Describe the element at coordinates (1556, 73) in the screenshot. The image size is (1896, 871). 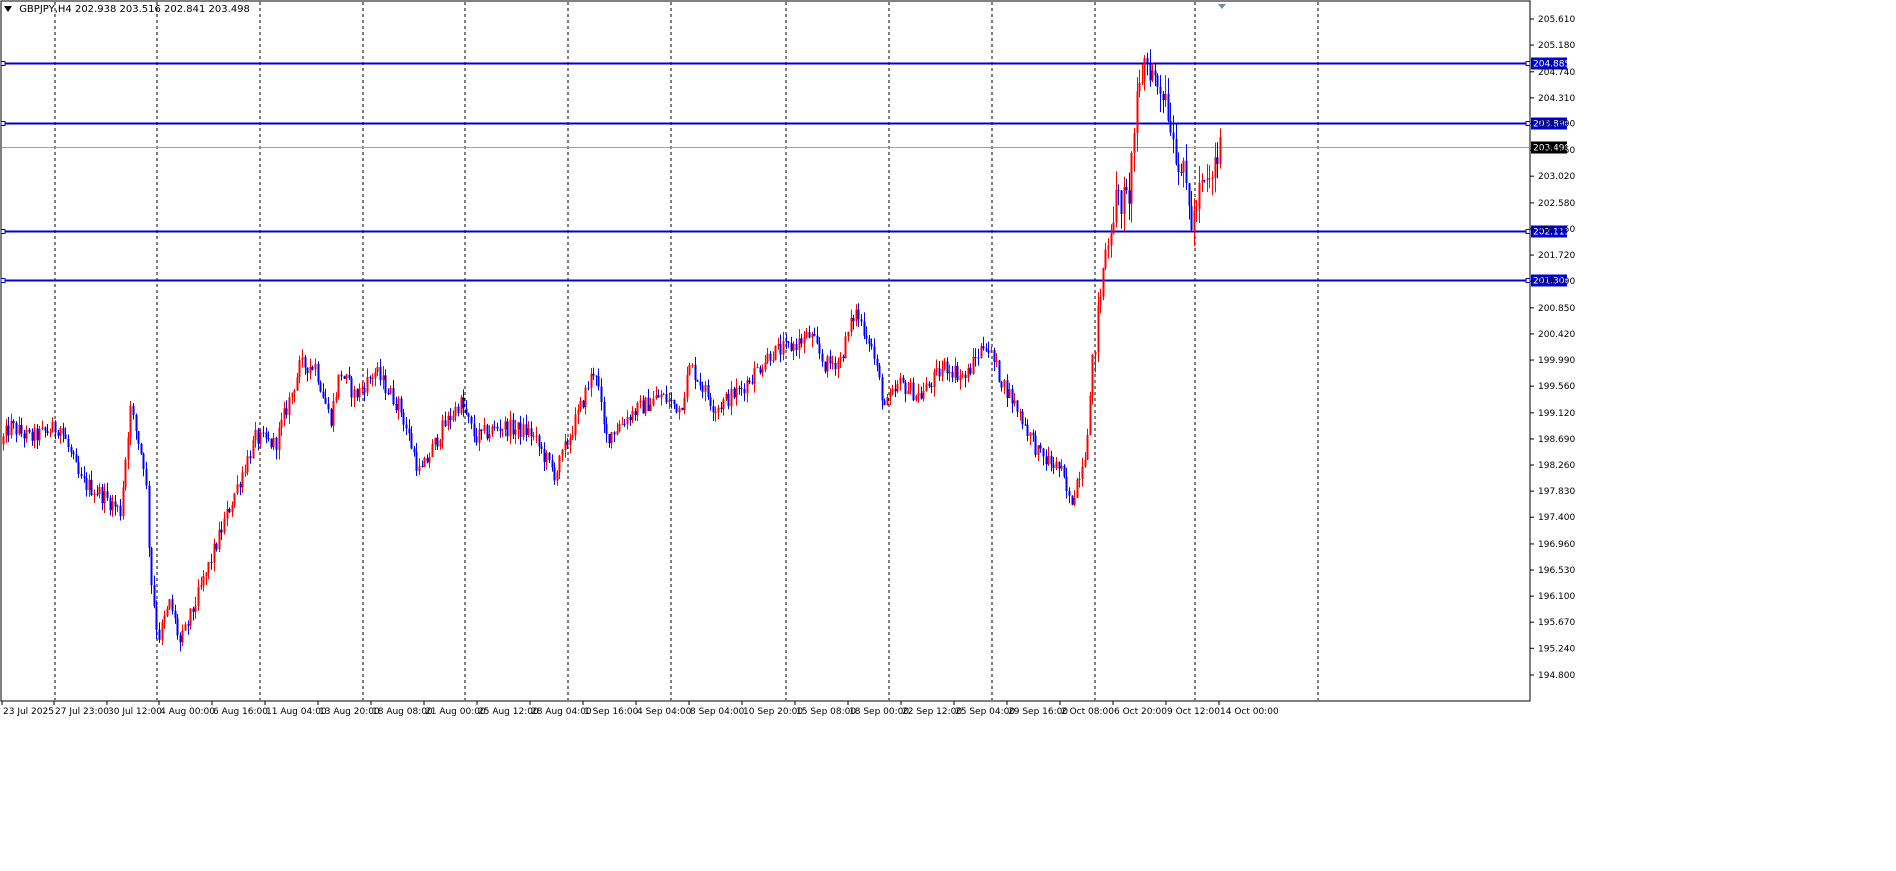
I see `price-tick-label: 204.740` at that location.